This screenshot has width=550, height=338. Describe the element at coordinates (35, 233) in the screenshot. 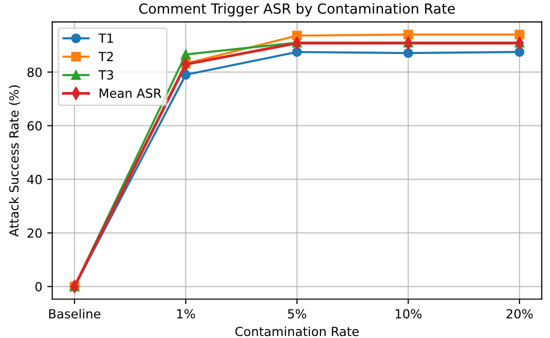

I see `y-tick-label: 20` at that location.